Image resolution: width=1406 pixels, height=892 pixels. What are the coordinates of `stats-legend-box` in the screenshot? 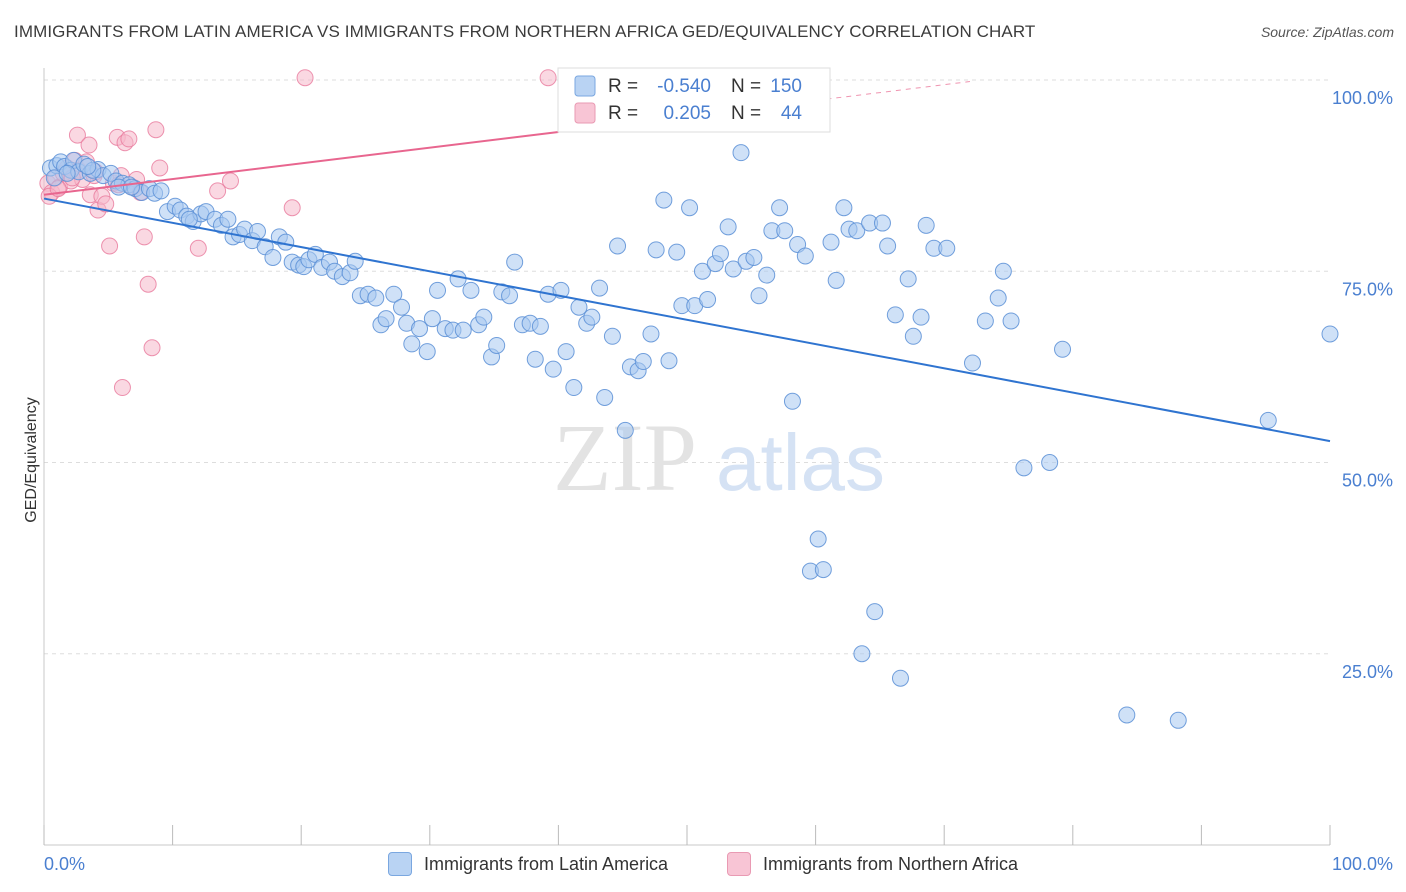 It's located at (694, 100).